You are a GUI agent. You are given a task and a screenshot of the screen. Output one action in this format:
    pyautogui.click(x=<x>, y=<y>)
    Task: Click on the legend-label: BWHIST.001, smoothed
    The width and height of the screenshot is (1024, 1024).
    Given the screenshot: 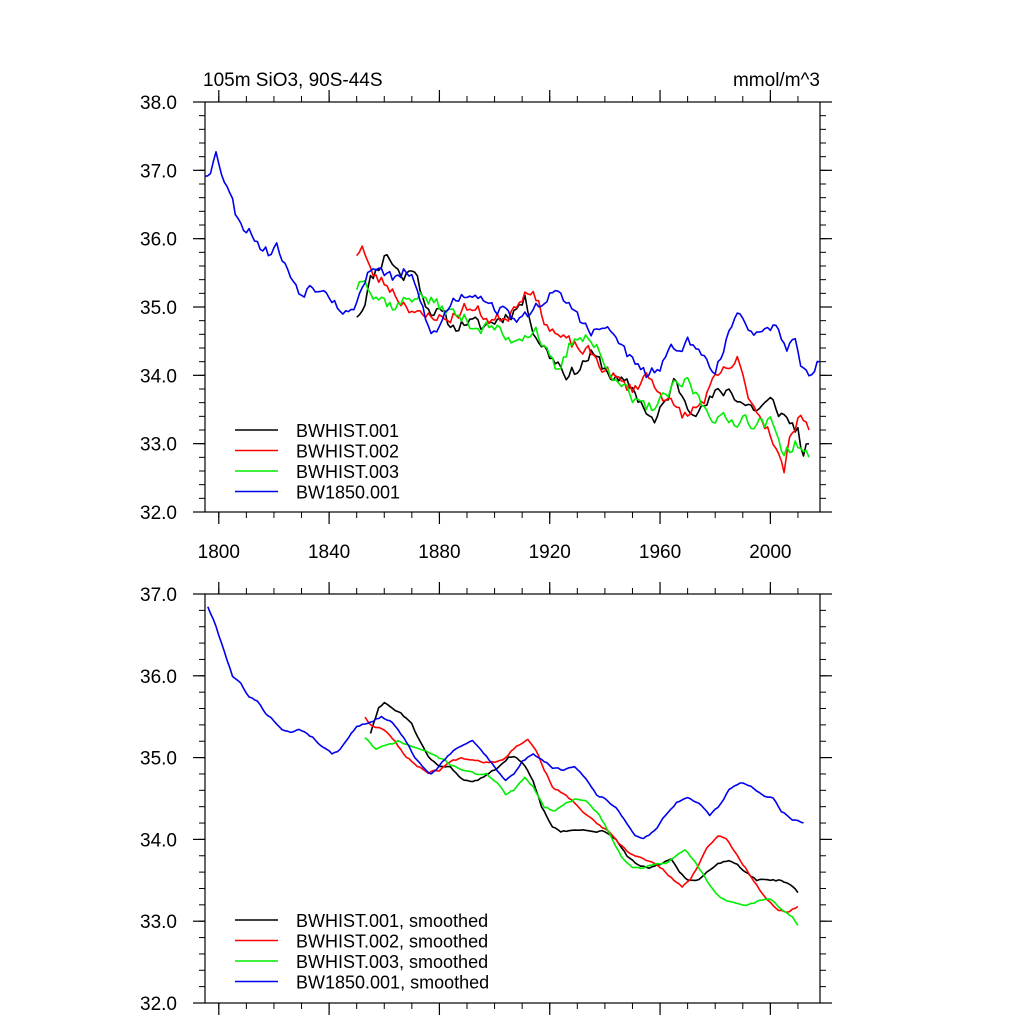 What is the action you would take?
    pyautogui.click(x=392, y=921)
    